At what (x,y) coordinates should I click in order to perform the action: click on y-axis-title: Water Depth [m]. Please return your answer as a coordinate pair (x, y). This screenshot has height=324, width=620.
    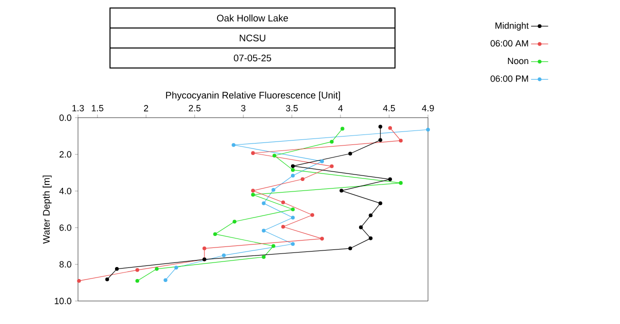
    Looking at the image, I should click on (47, 210).